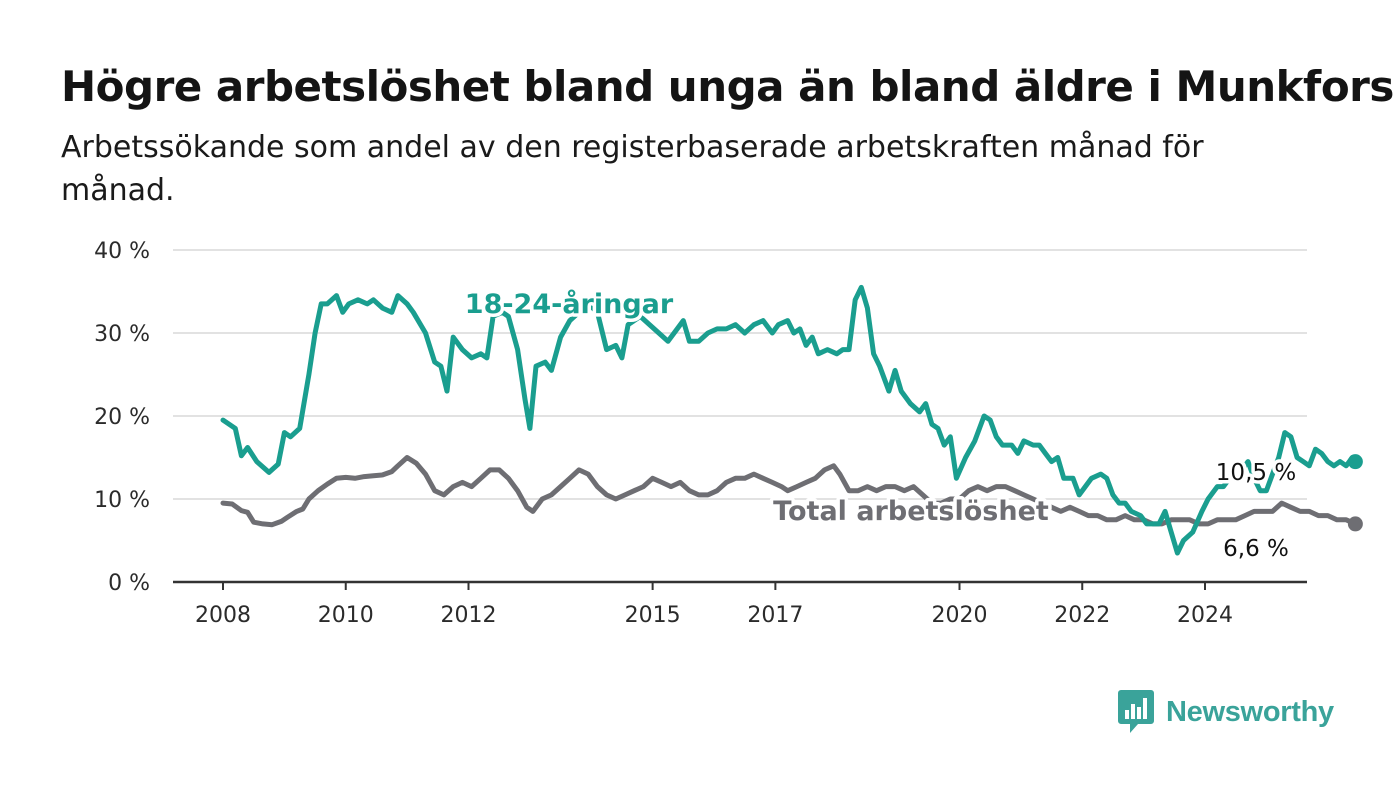  I want to click on x-tick-label: 2017, so click(775, 615).